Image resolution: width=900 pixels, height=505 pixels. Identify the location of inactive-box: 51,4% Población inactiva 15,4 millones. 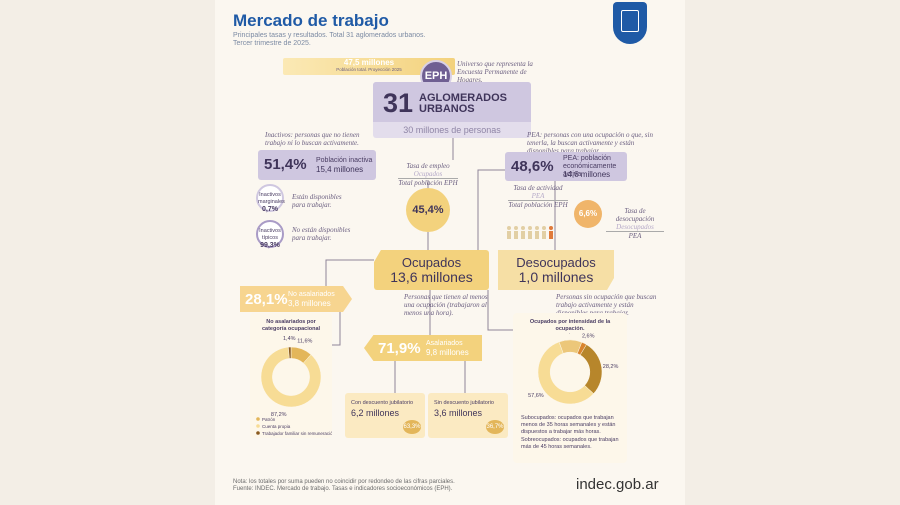
(317, 165).